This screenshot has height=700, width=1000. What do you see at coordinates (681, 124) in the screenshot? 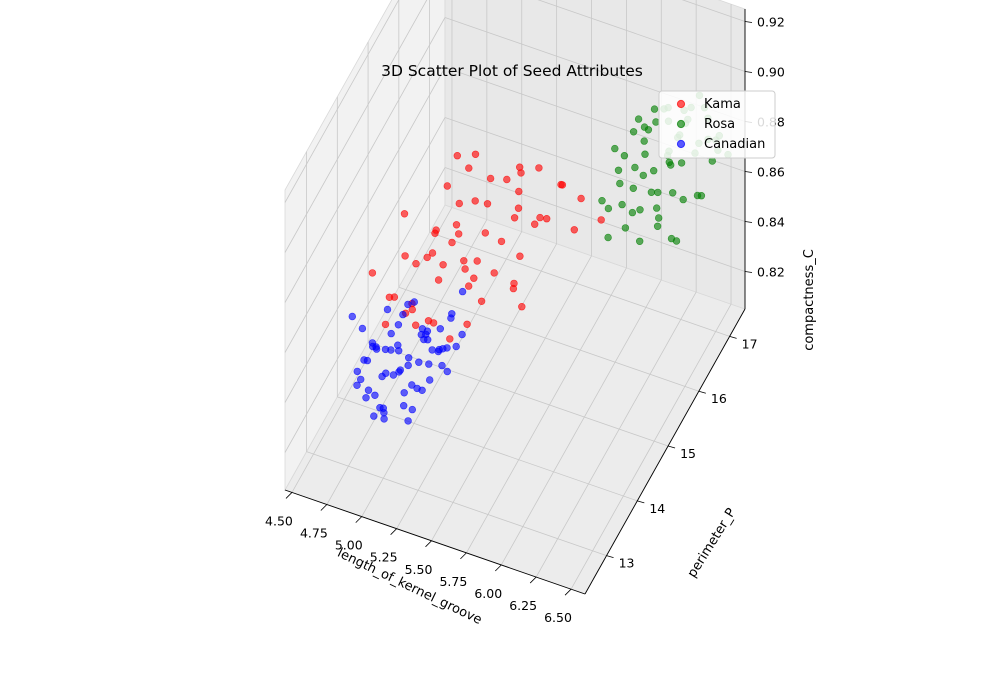
I see `legend-marker-rosa` at bounding box center [681, 124].